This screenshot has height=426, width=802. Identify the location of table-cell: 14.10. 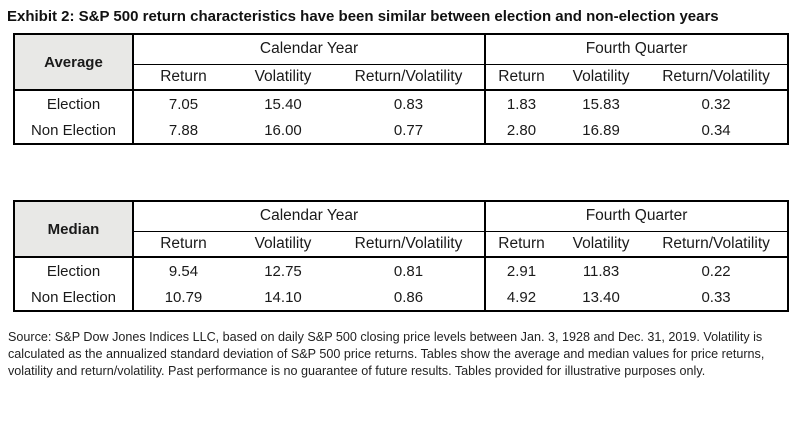
(283, 297).